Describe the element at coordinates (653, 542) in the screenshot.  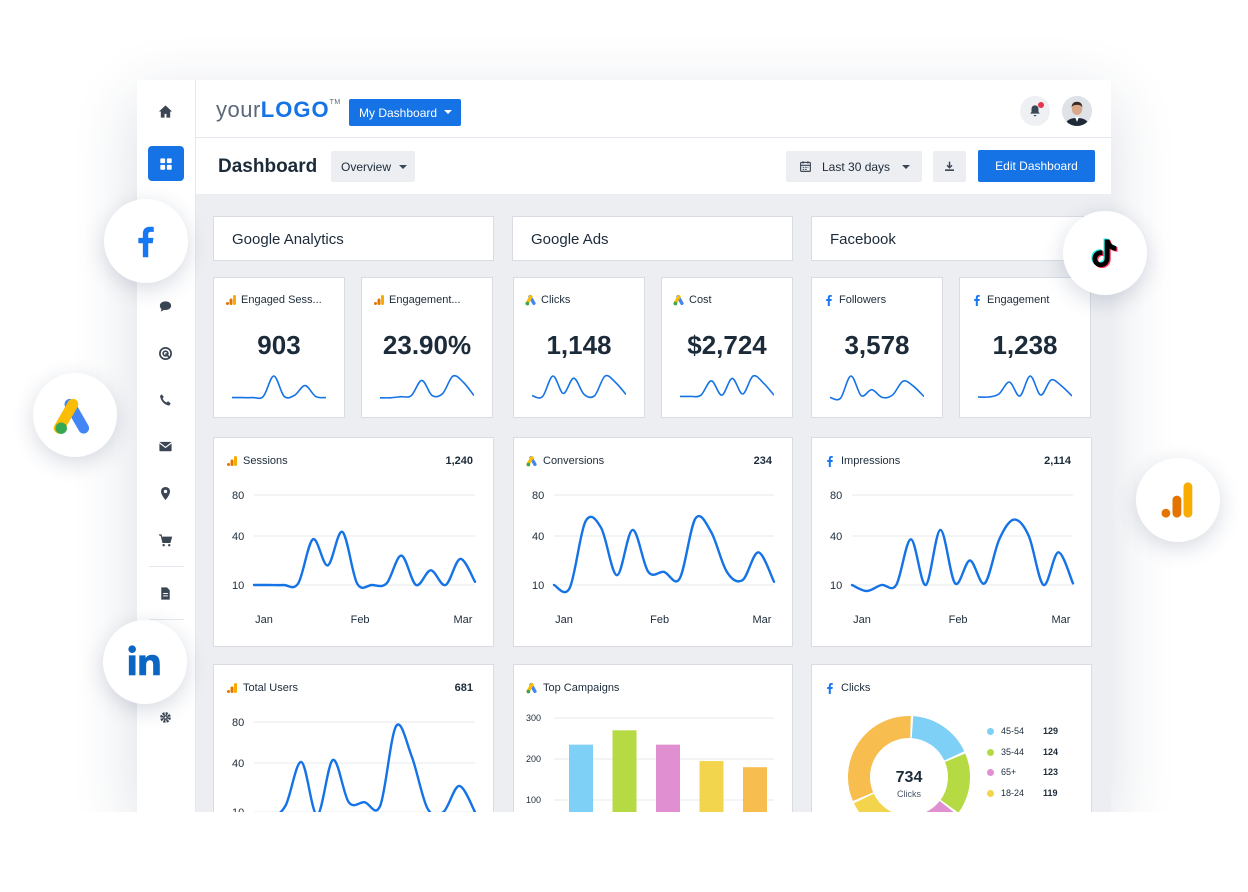
I see `conversions-chart-card: Conversions 234 80 40 10 Jan Feb Mar` at that location.